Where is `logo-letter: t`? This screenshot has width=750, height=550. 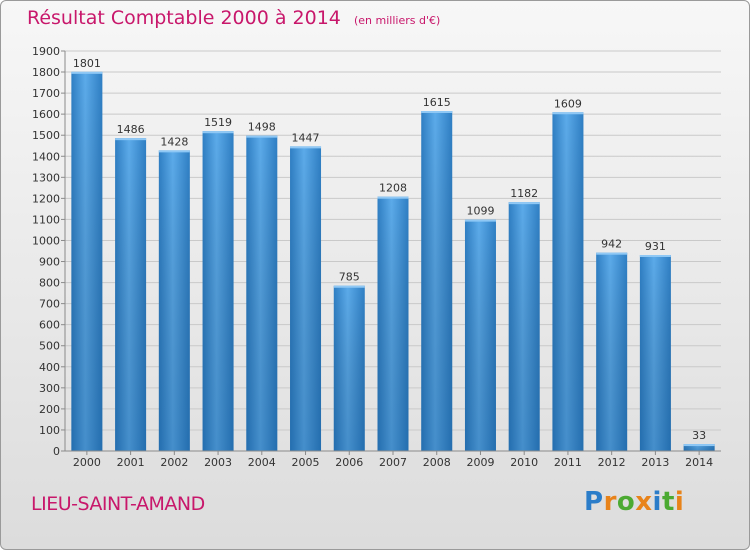
logo-letter: t is located at coordinates (668, 502).